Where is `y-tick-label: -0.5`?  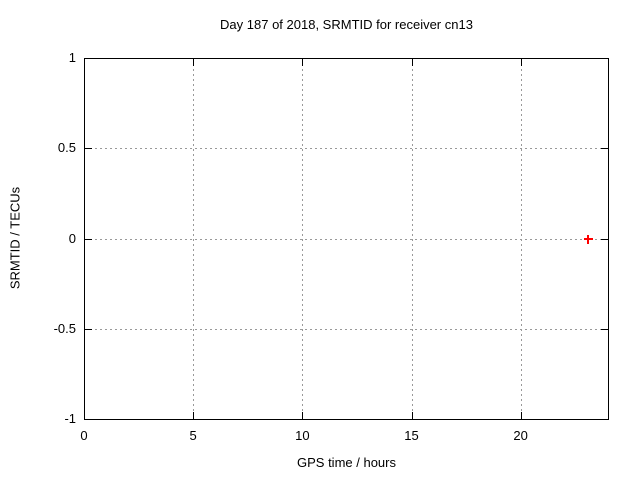
y-tick-label: -0.5 is located at coordinates (64, 328).